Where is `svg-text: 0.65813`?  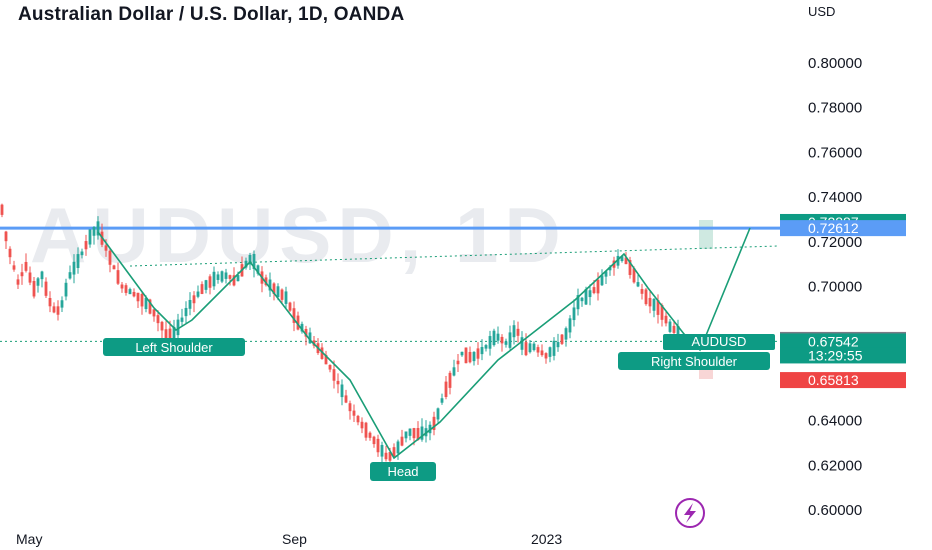 svg-text: 0.65813 is located at coordinates (833, 380).